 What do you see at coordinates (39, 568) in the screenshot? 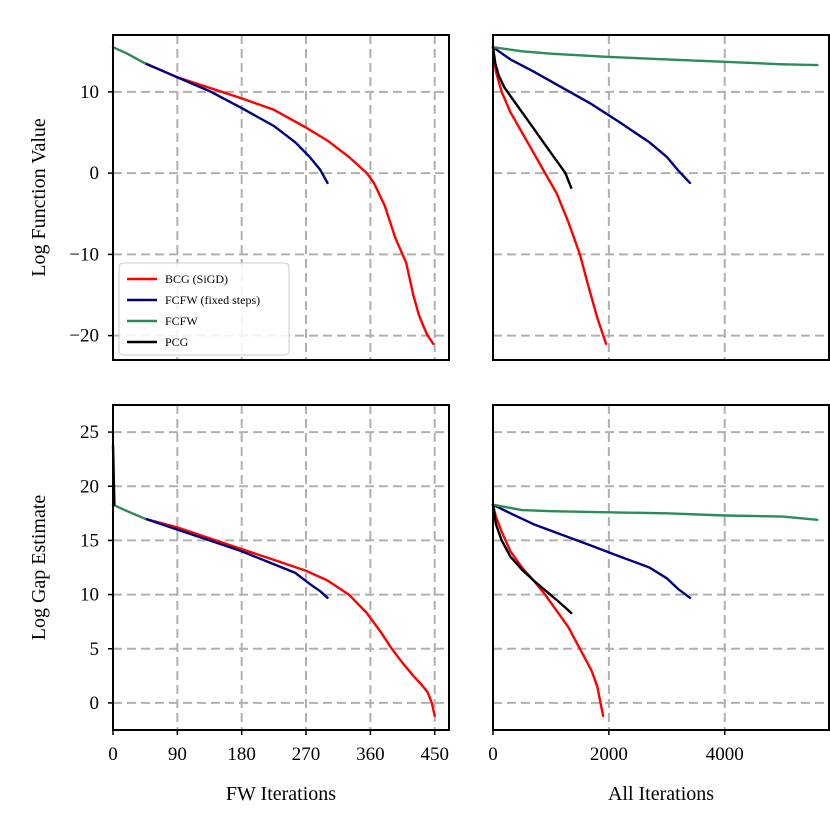
I see `y-axis-label: Log Gap Estimate` at bounding box center [39, 568].